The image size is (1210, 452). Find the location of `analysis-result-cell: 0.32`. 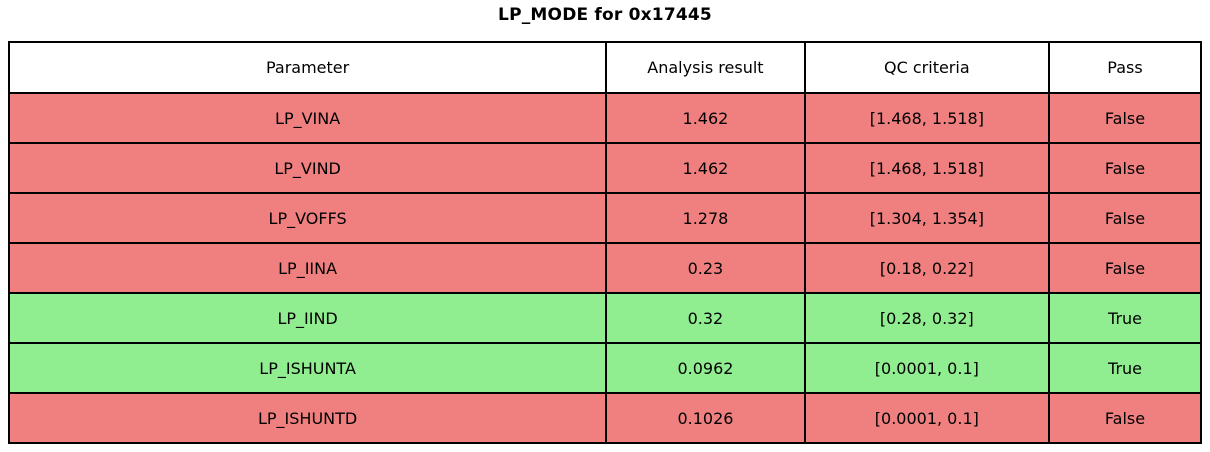

analysis-result-cell: 0.32 is located at coordinates (705, 318).